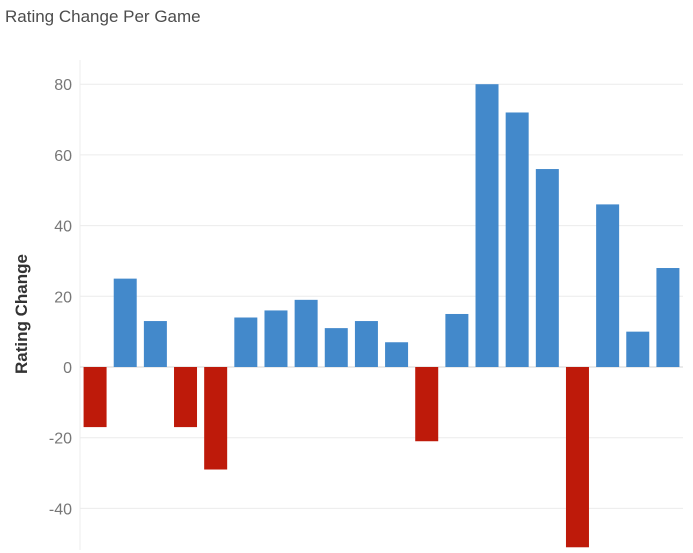  I want to click on y-tick-label: 60, so click(63, 156).